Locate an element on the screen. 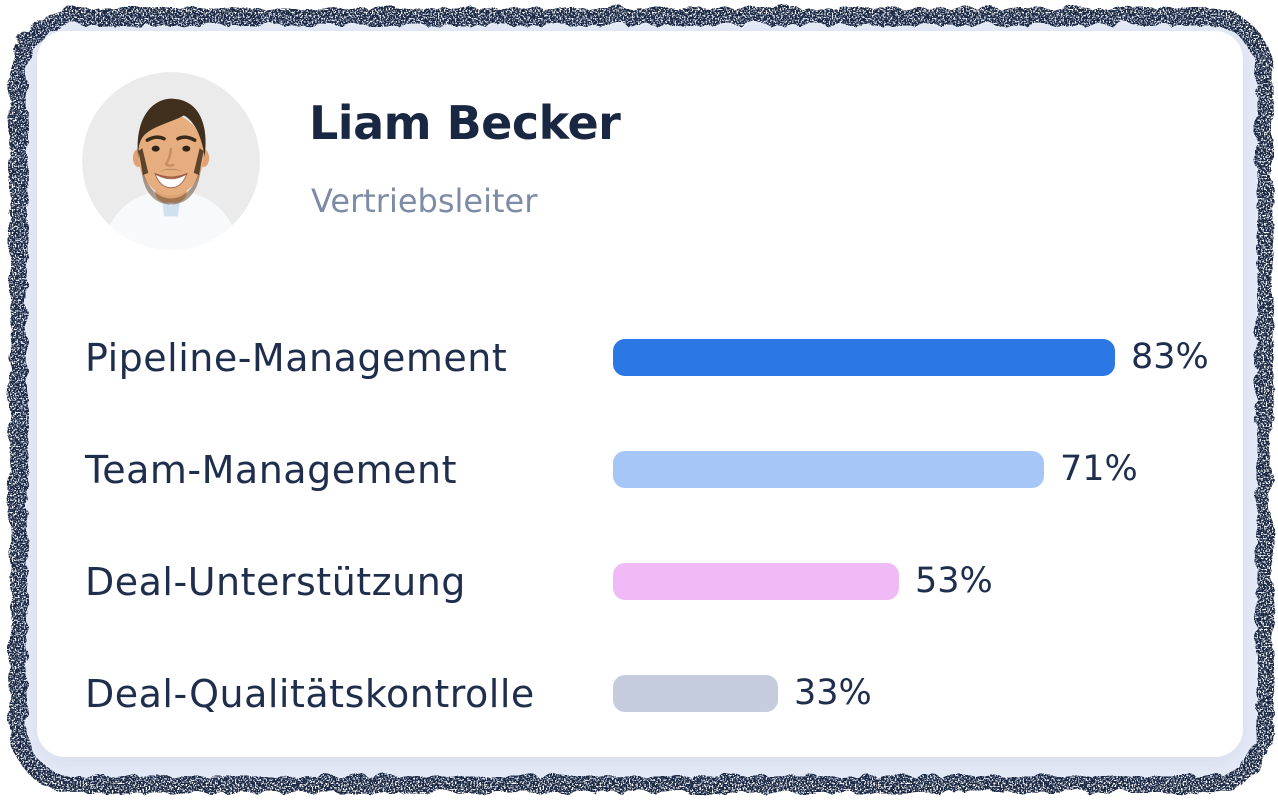  skill-label: Deal-Unterstützung is located at coordinates (275, 581).